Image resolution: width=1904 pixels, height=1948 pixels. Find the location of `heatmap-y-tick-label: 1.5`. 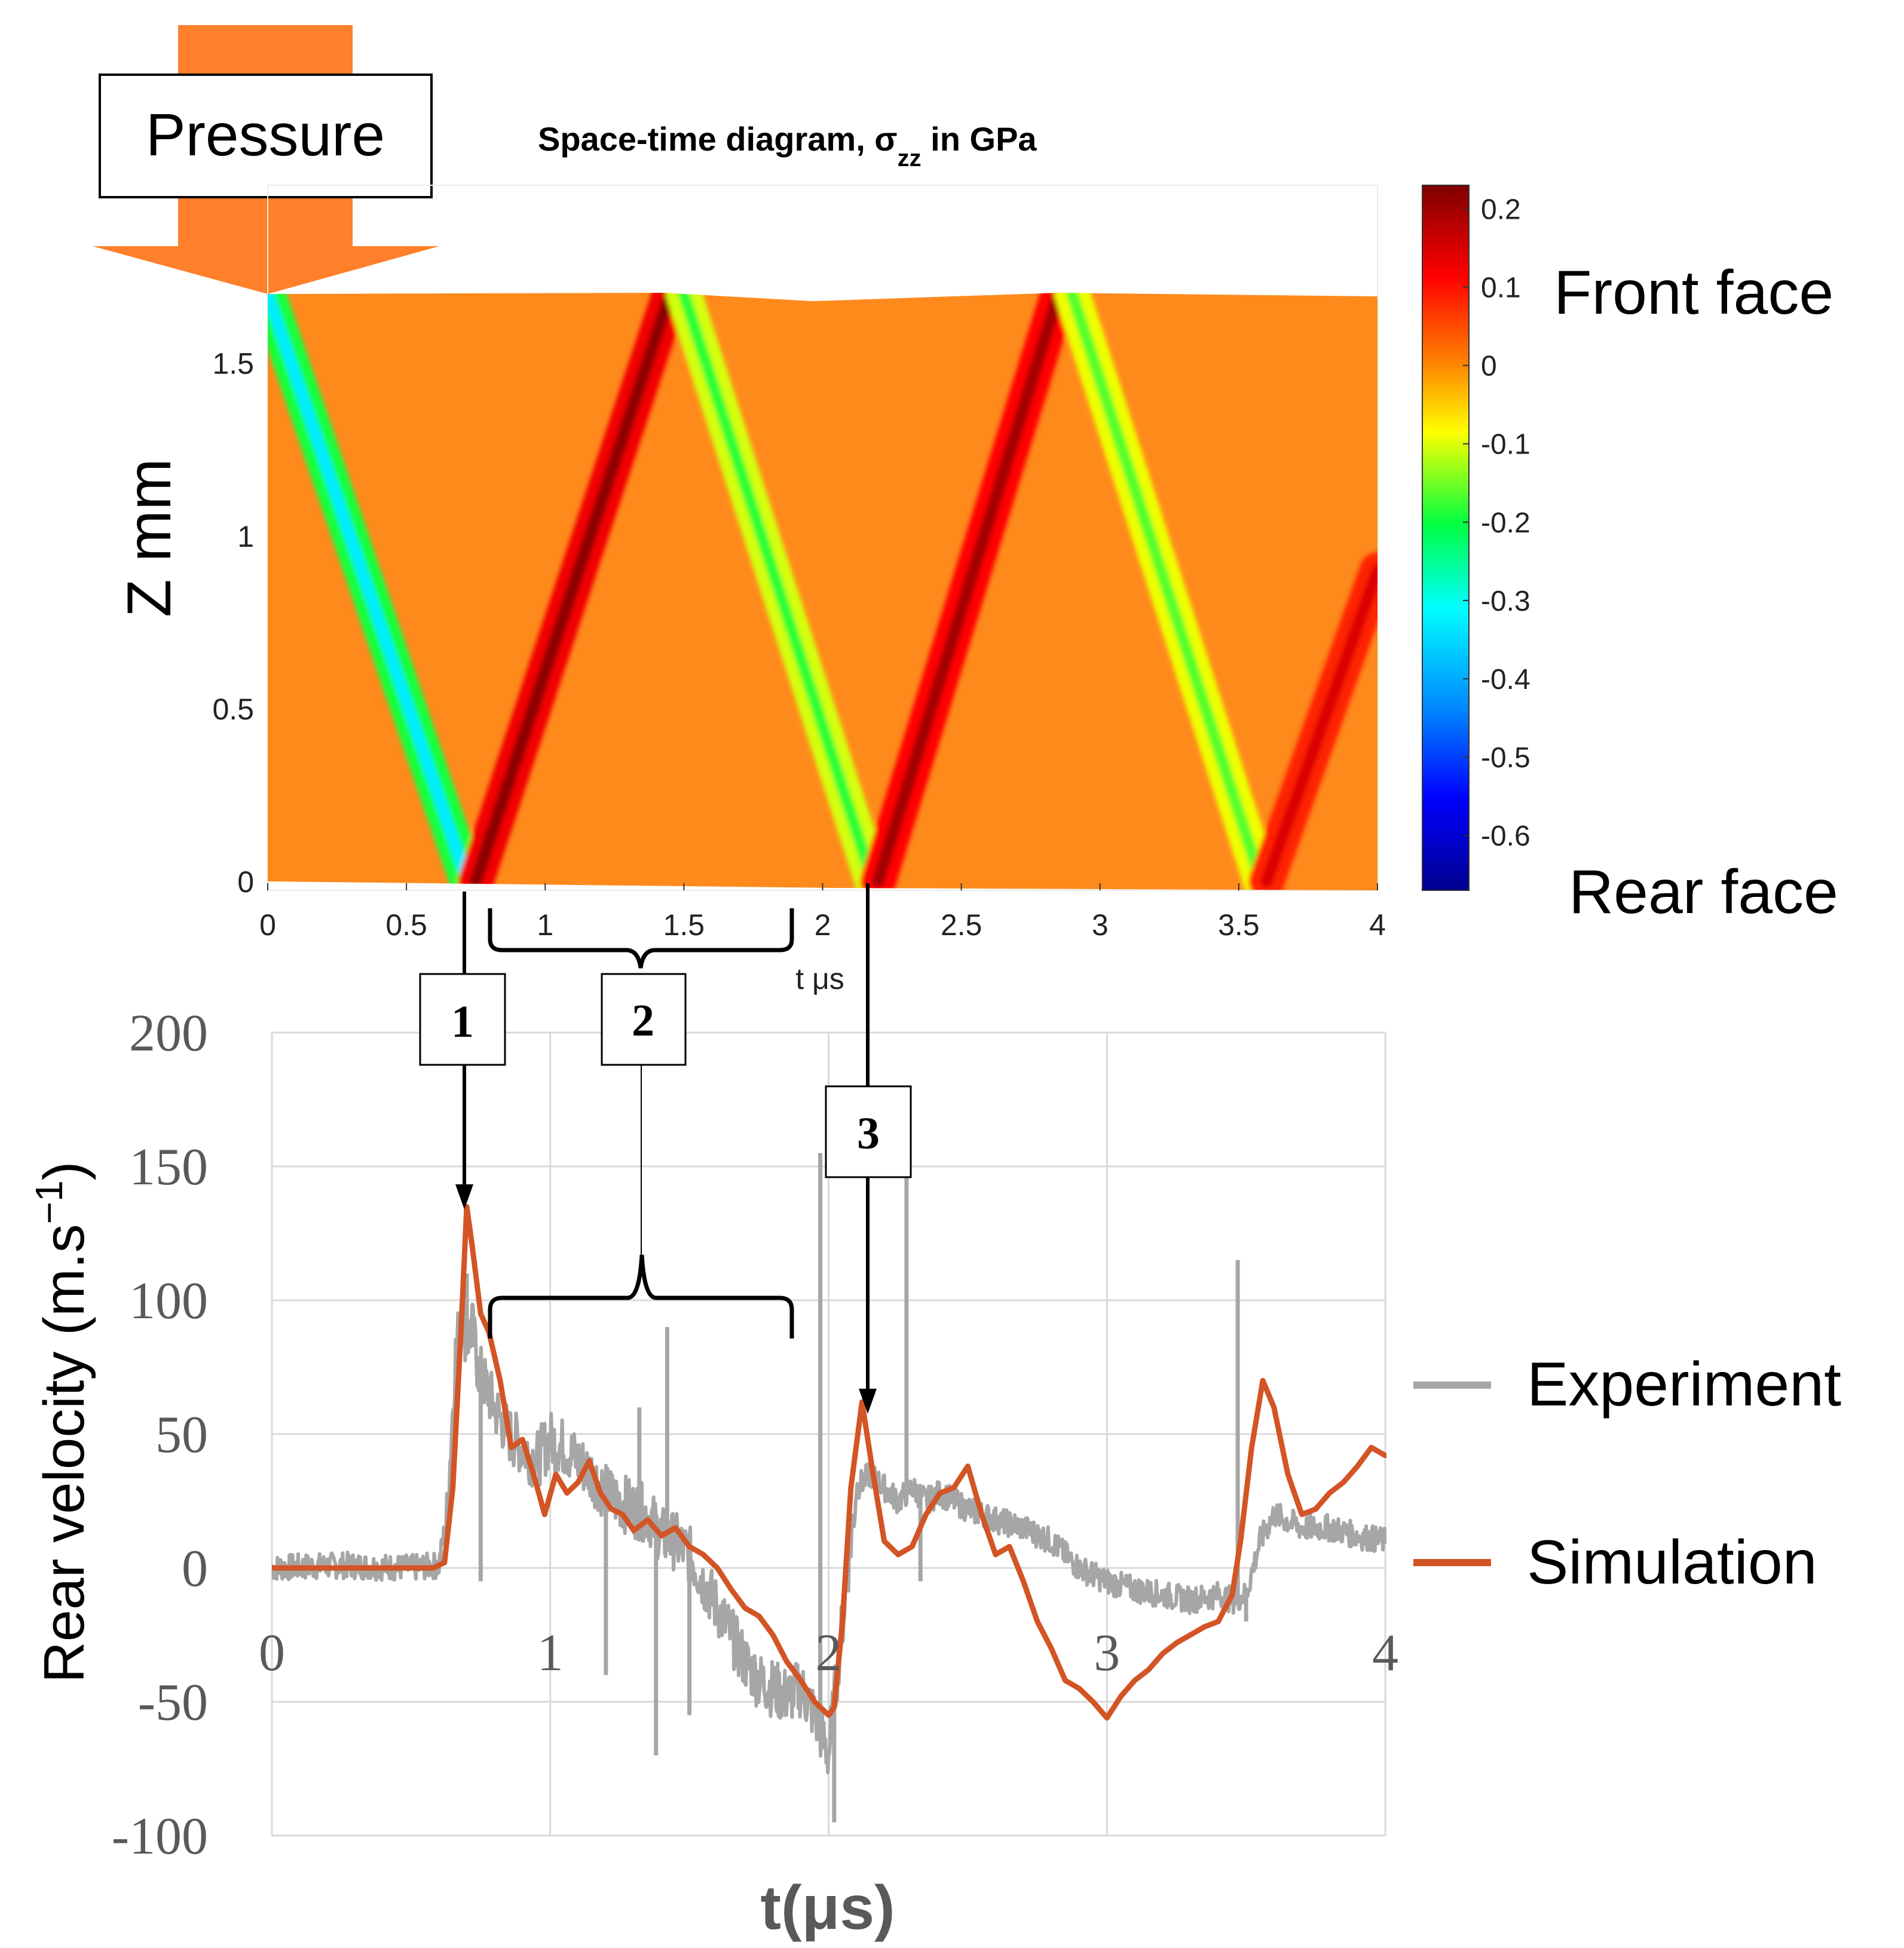

heatmap-y-tick-label: 1.5 is located at coordinates (233, 364).